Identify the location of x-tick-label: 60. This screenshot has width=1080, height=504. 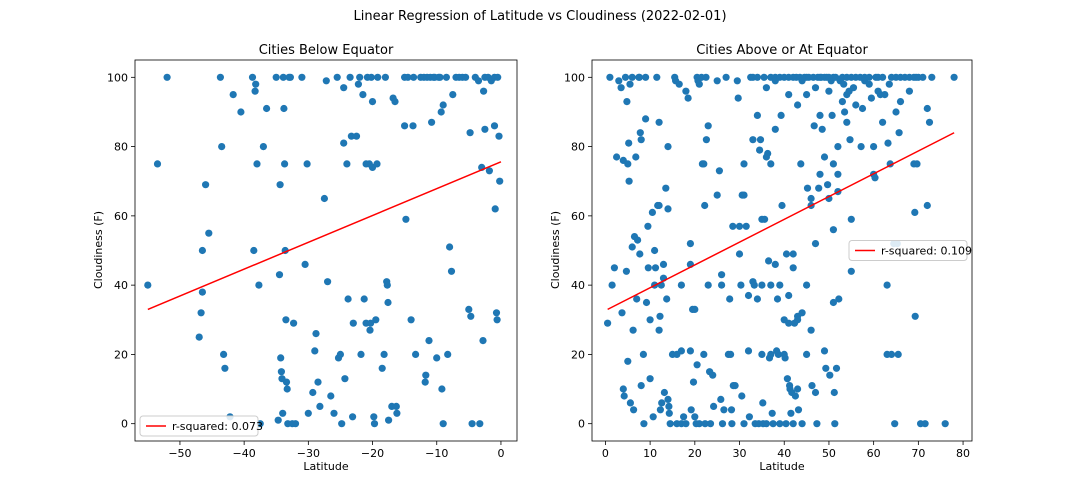
(874, 453).